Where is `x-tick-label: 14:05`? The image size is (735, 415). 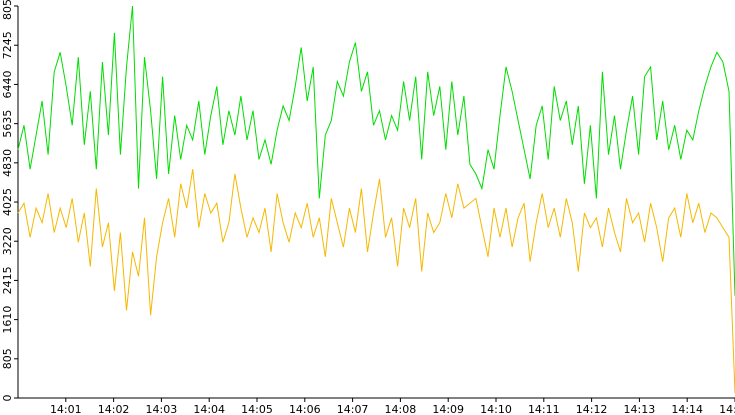
x-tick-label: 14:05 is located at coordinates (257, 409).